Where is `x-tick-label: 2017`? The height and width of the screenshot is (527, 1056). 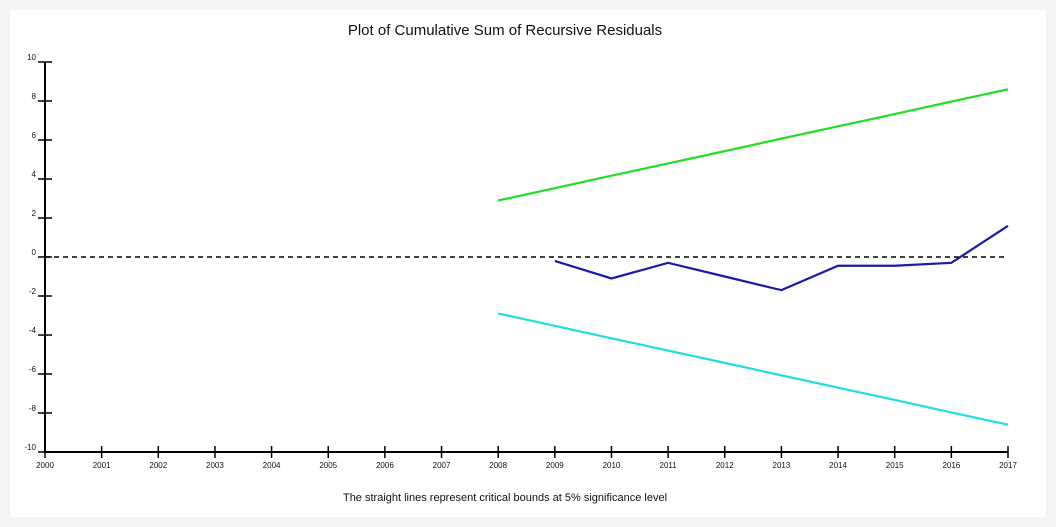 x-tick-label: 2017 is located at coordinates (1008, 465).